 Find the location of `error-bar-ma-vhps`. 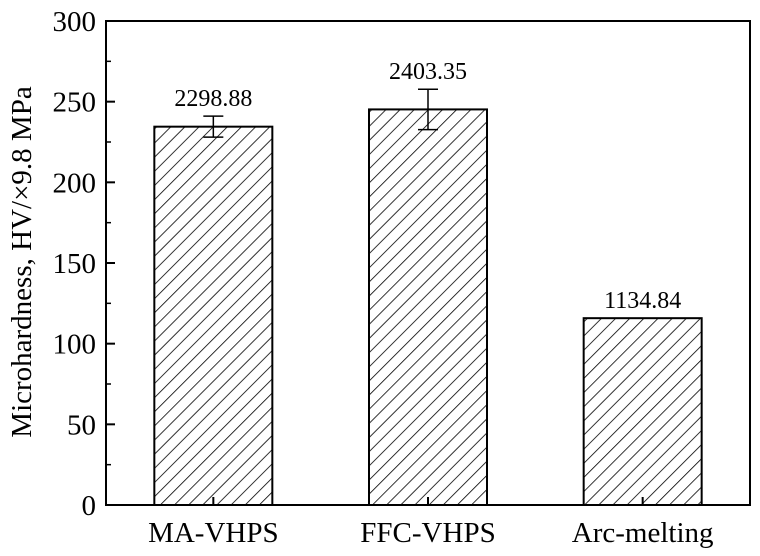

error-bar-ma-vhps is located at coordinates (213, 126).